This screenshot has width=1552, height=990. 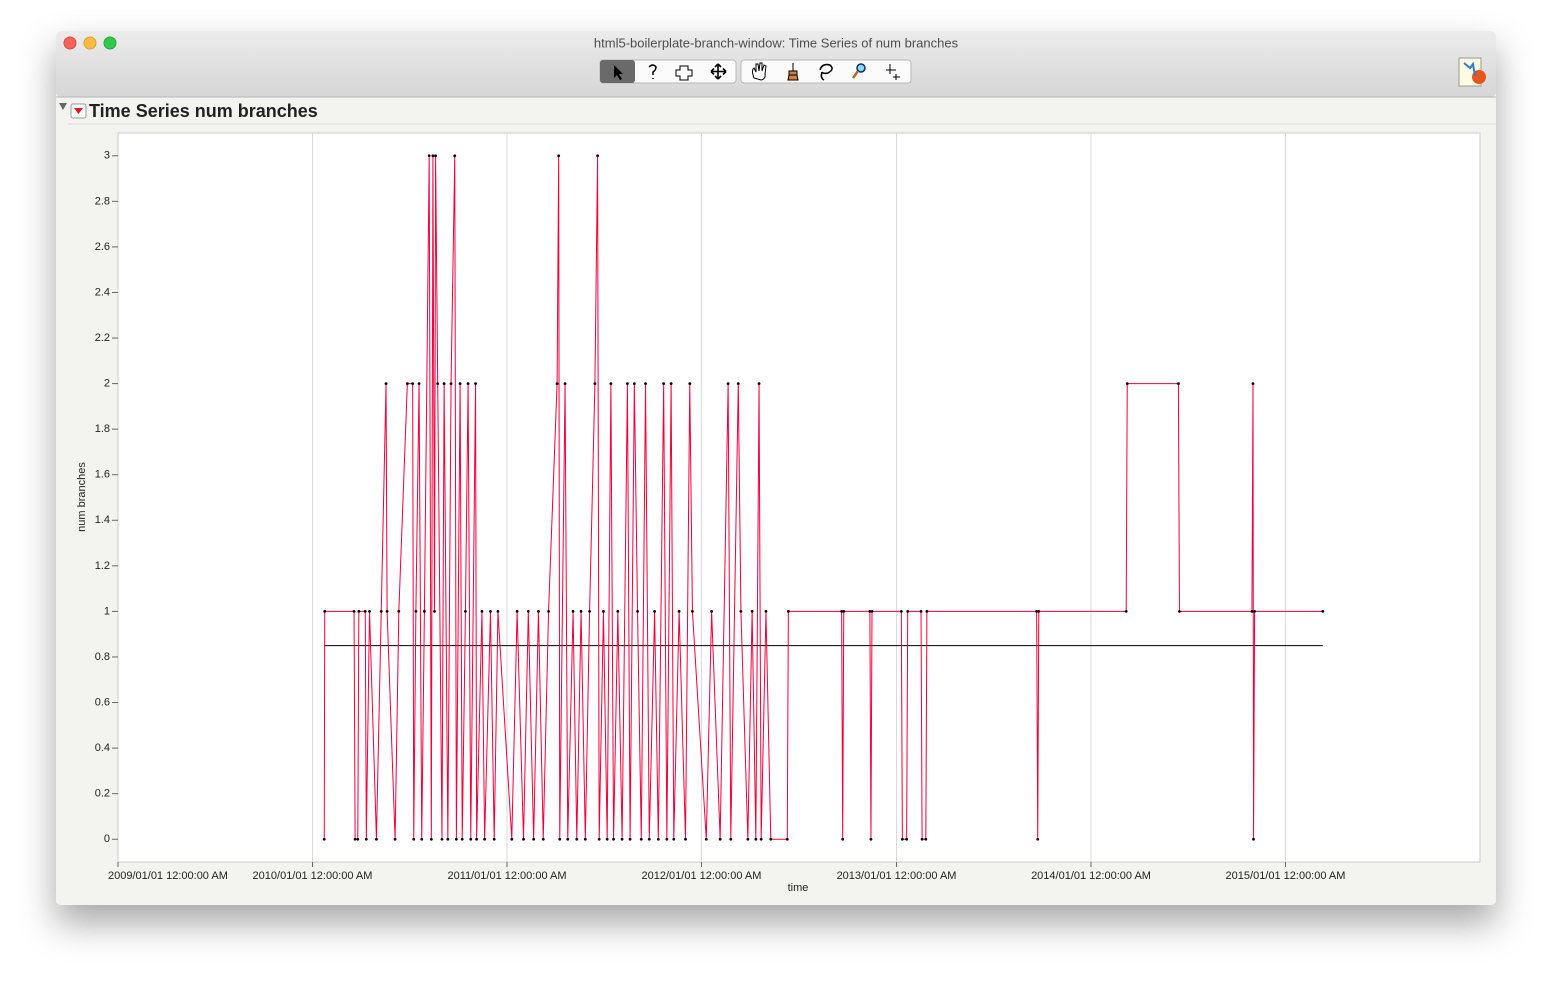 What do you see at coordinates (506, 876) in the screenshot?
I see `x-tick-label: 2011/01/01 12:00:00 AM` at bounding box center [506, 876].